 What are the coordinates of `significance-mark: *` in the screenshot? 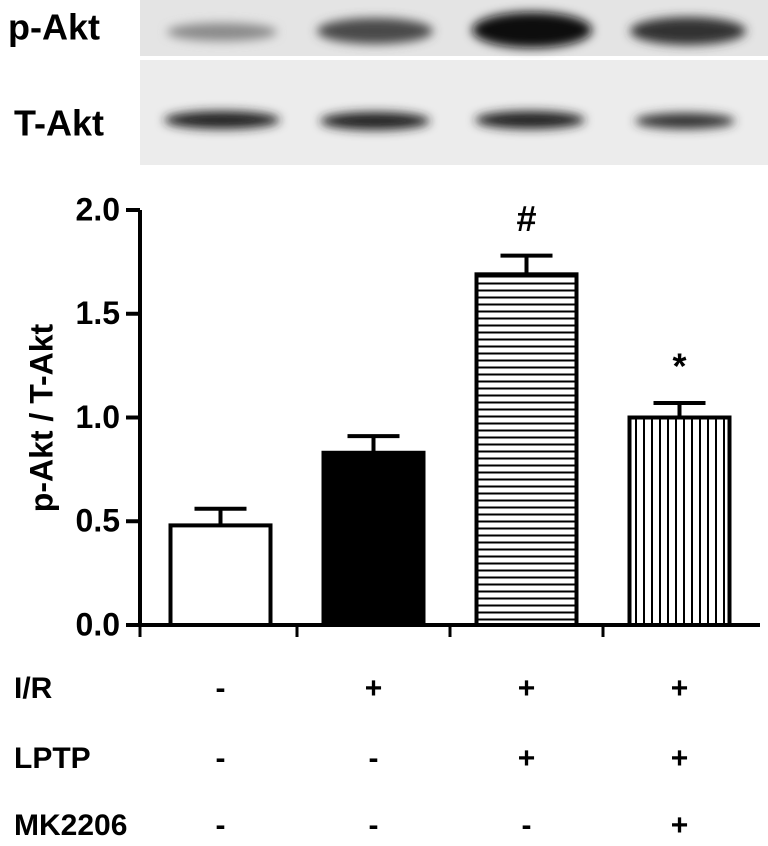 It's located at (679, 365).